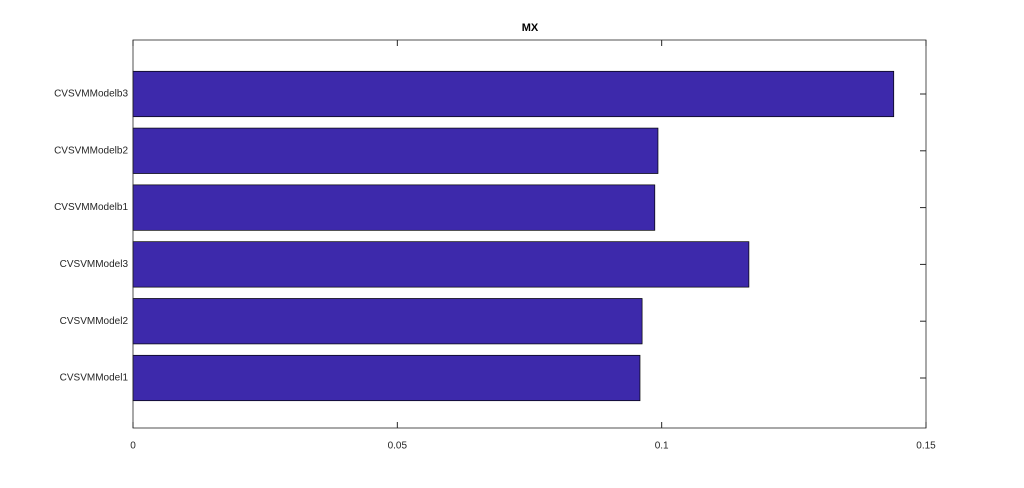  What do you see at coordinates (91, 207) in the screenshot?
I see `y-tick-label: CVSVMModelb1` at bounding box center [91, 207].